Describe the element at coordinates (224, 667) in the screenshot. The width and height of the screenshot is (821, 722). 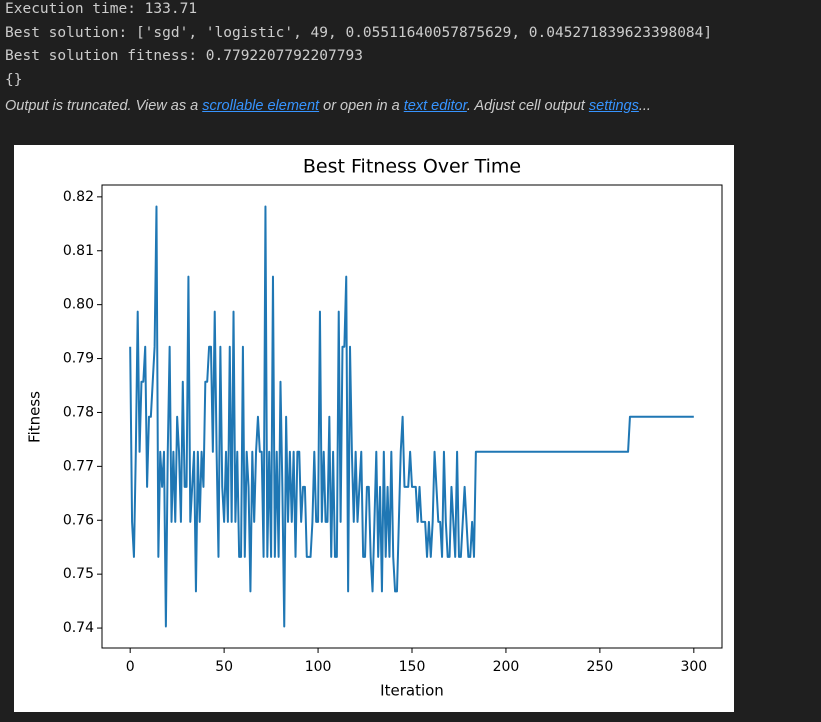
I see `x-tick-label: 50` at that location.